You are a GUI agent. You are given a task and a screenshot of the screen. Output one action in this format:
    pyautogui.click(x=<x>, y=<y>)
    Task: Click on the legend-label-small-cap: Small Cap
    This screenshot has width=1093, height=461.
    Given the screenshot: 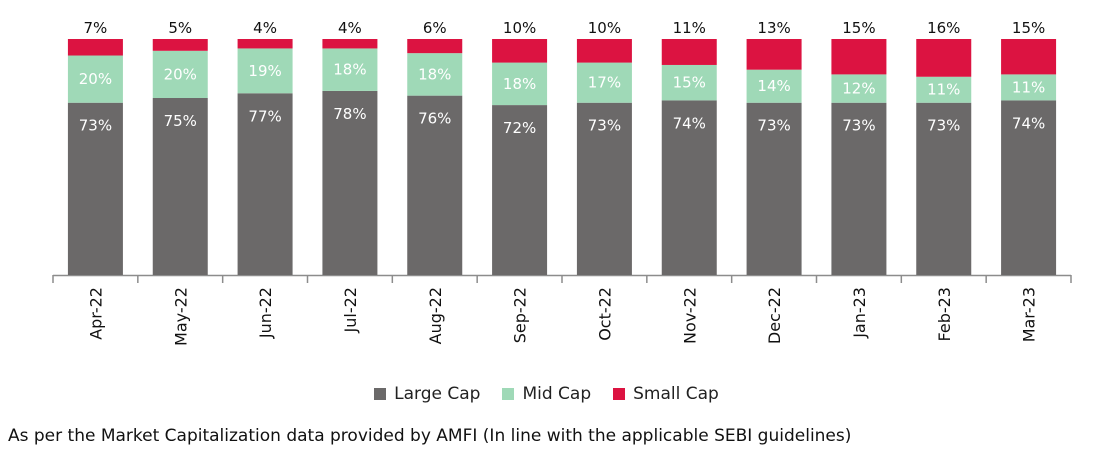 What is the action you would take?
    pyautogui.click(x=676, y=394)
    